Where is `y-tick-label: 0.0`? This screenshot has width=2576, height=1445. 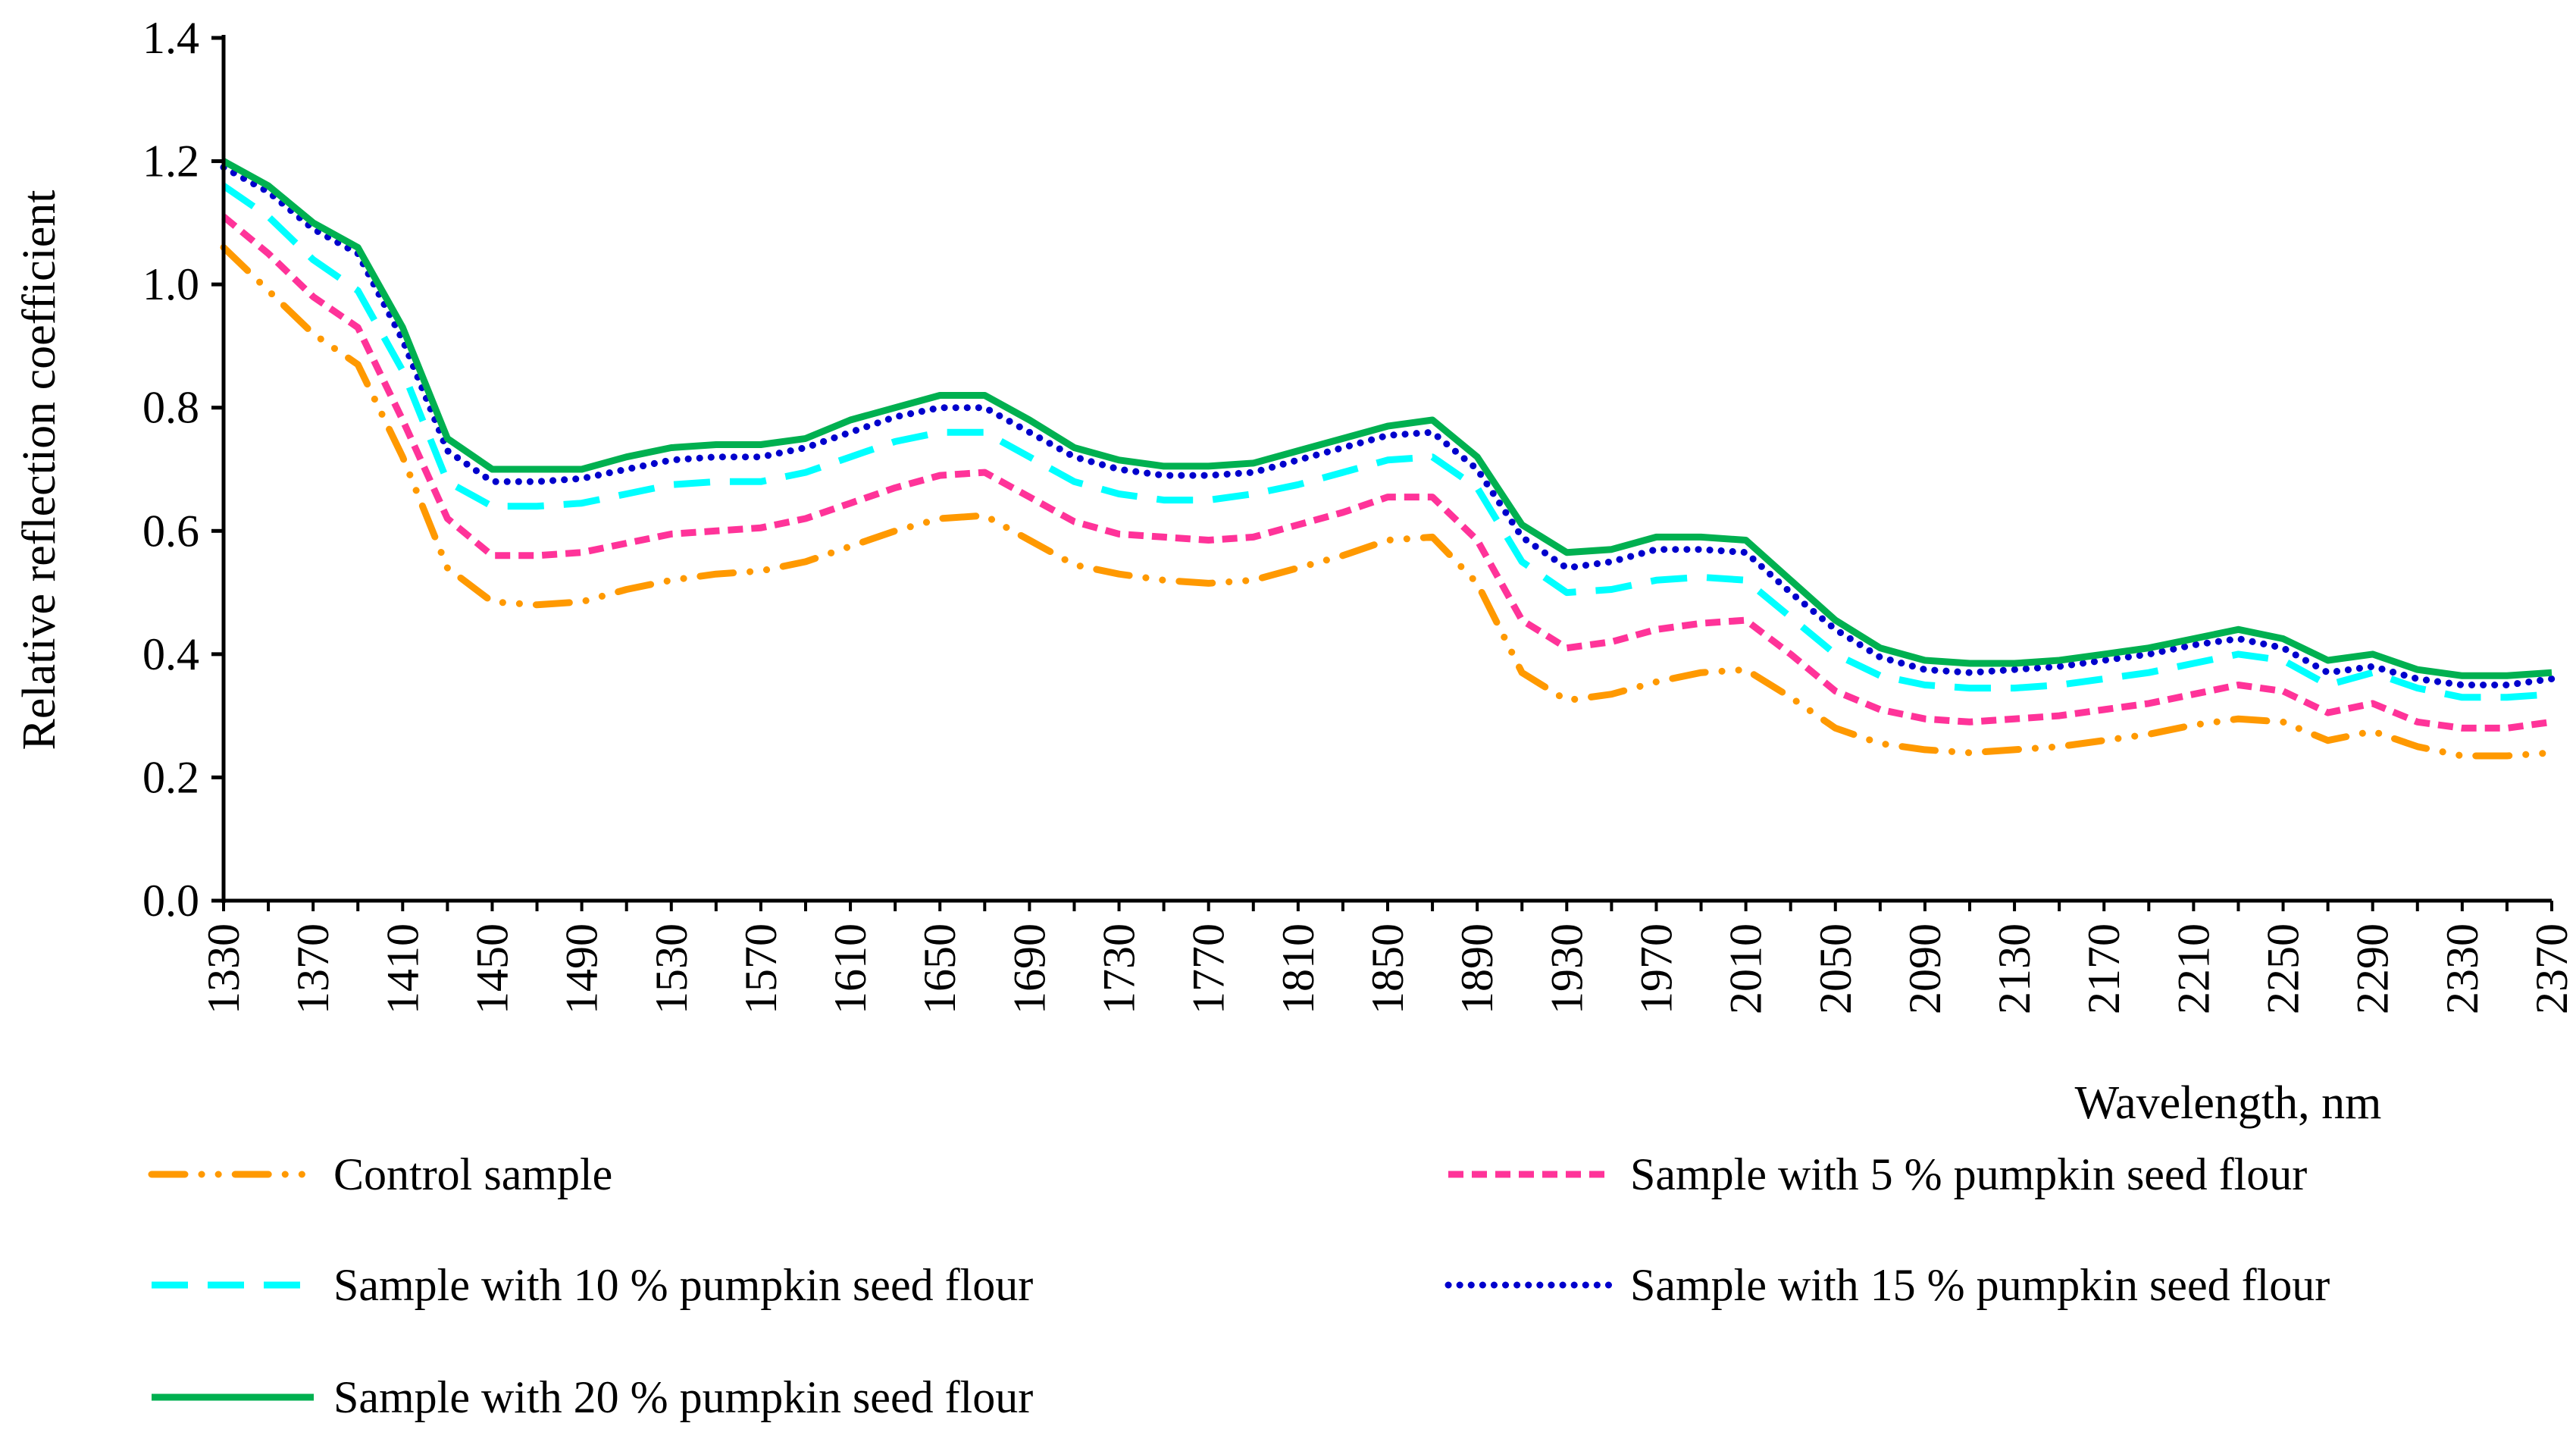
y-tick-label: 0.0 is located at coordinates (171, 901).